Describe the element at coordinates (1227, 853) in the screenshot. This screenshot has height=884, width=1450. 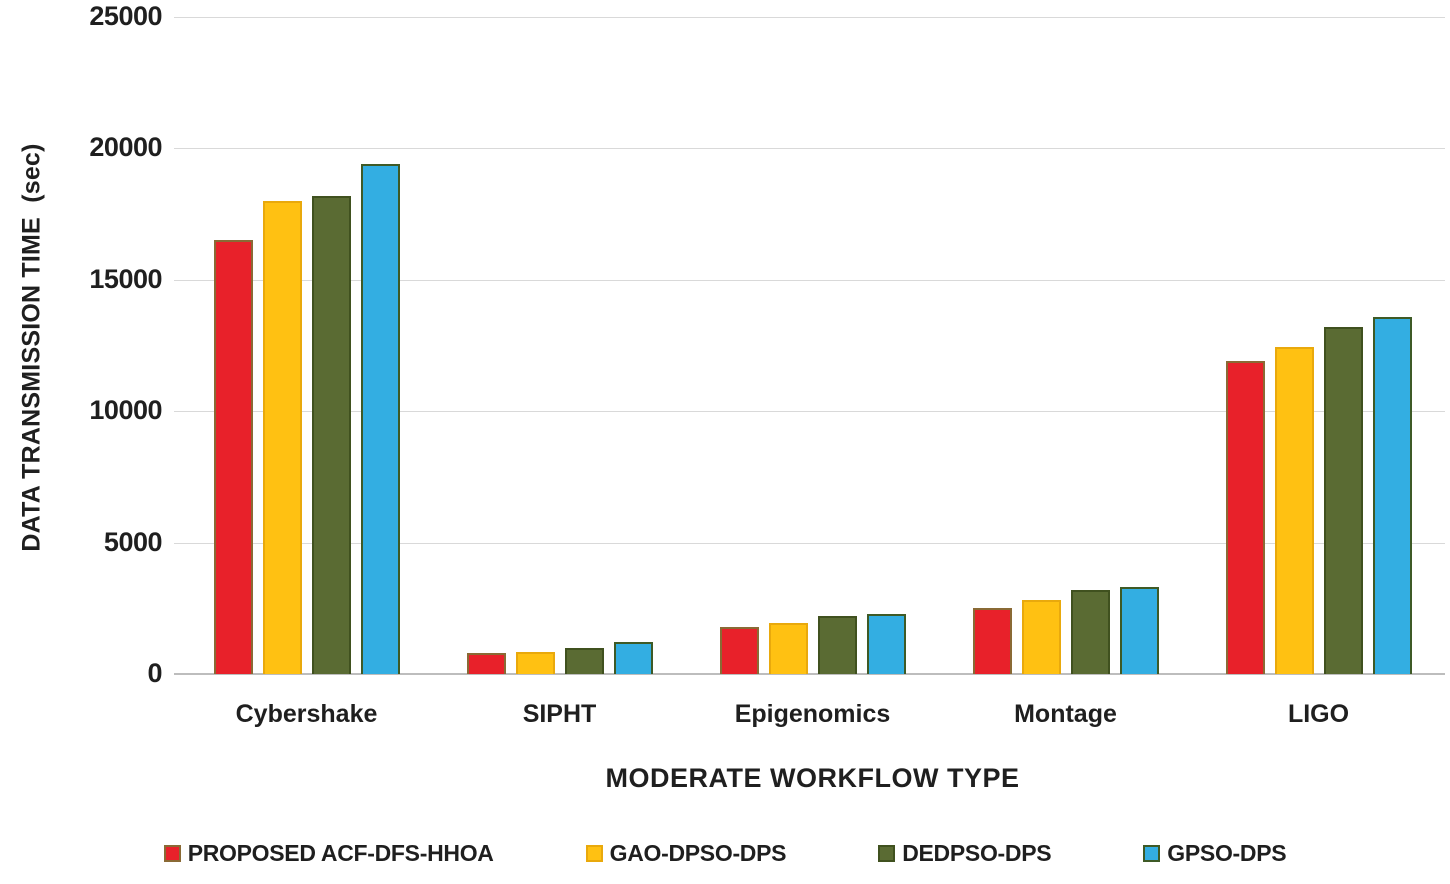
I see `legend-label: GPSO-DPS` at that location.